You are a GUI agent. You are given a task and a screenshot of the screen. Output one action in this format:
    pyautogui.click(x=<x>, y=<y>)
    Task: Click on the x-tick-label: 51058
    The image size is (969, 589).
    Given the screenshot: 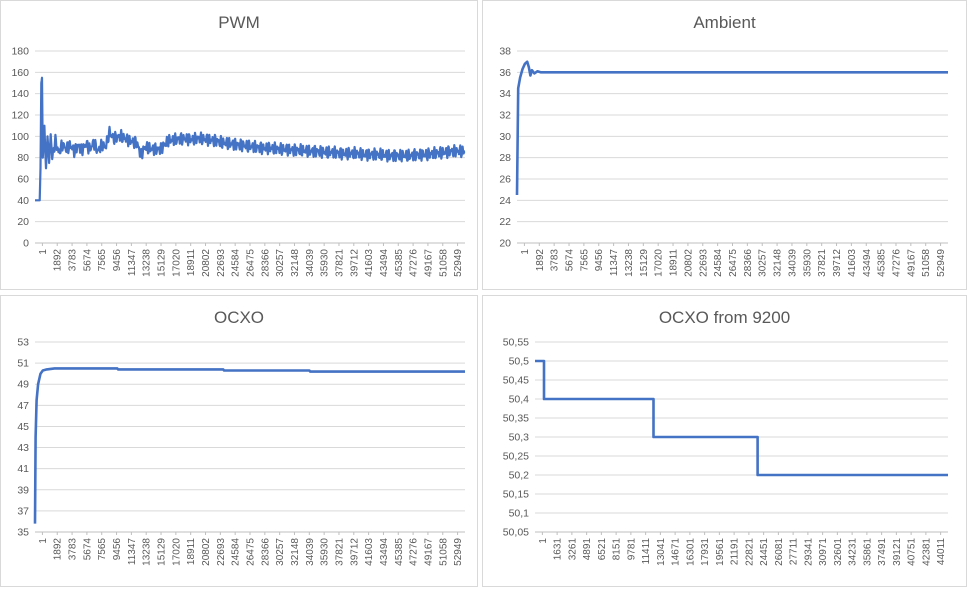 What is the action you would take?
    pyautogui.click(x=926, y=263)
    